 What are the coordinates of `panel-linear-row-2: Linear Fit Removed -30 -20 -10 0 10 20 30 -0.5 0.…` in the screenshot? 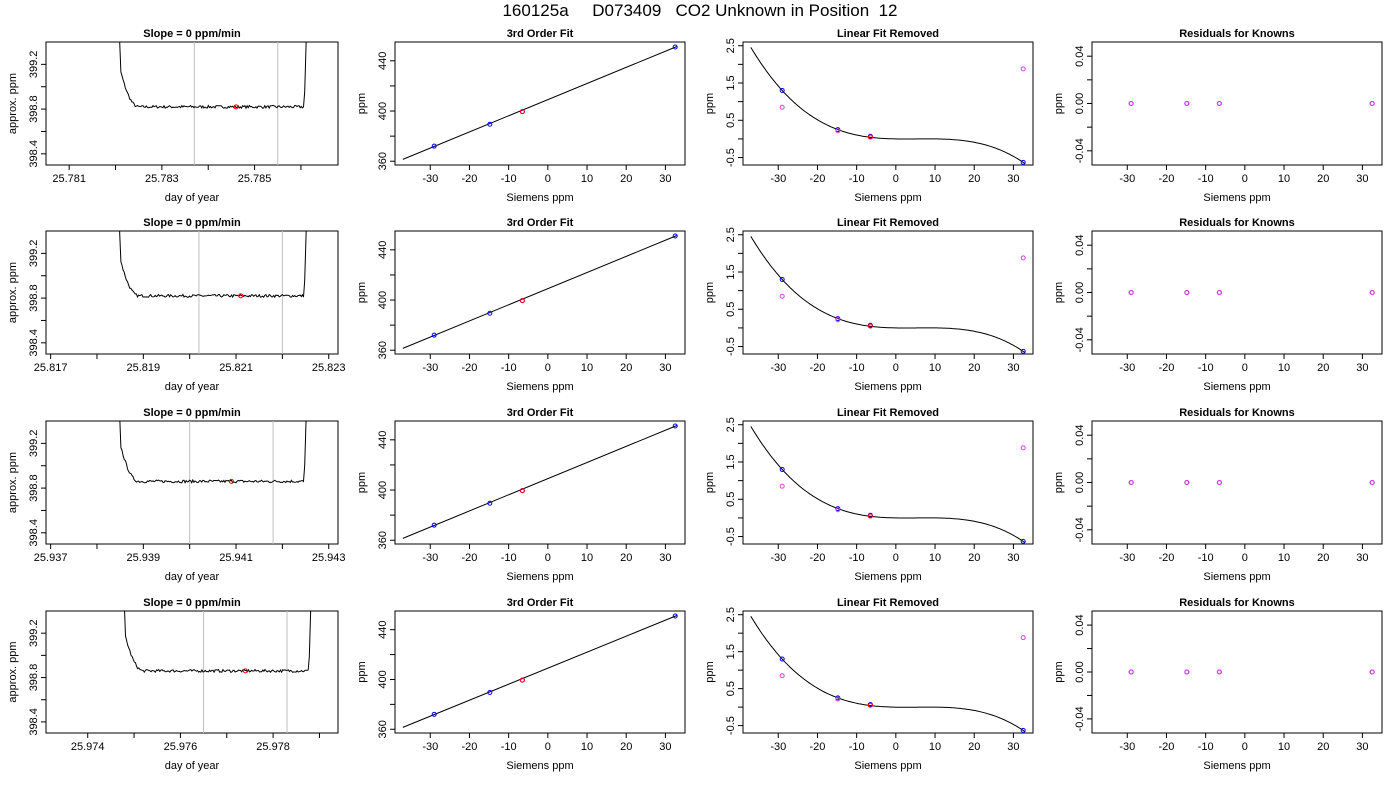 It's located at (869, 305).